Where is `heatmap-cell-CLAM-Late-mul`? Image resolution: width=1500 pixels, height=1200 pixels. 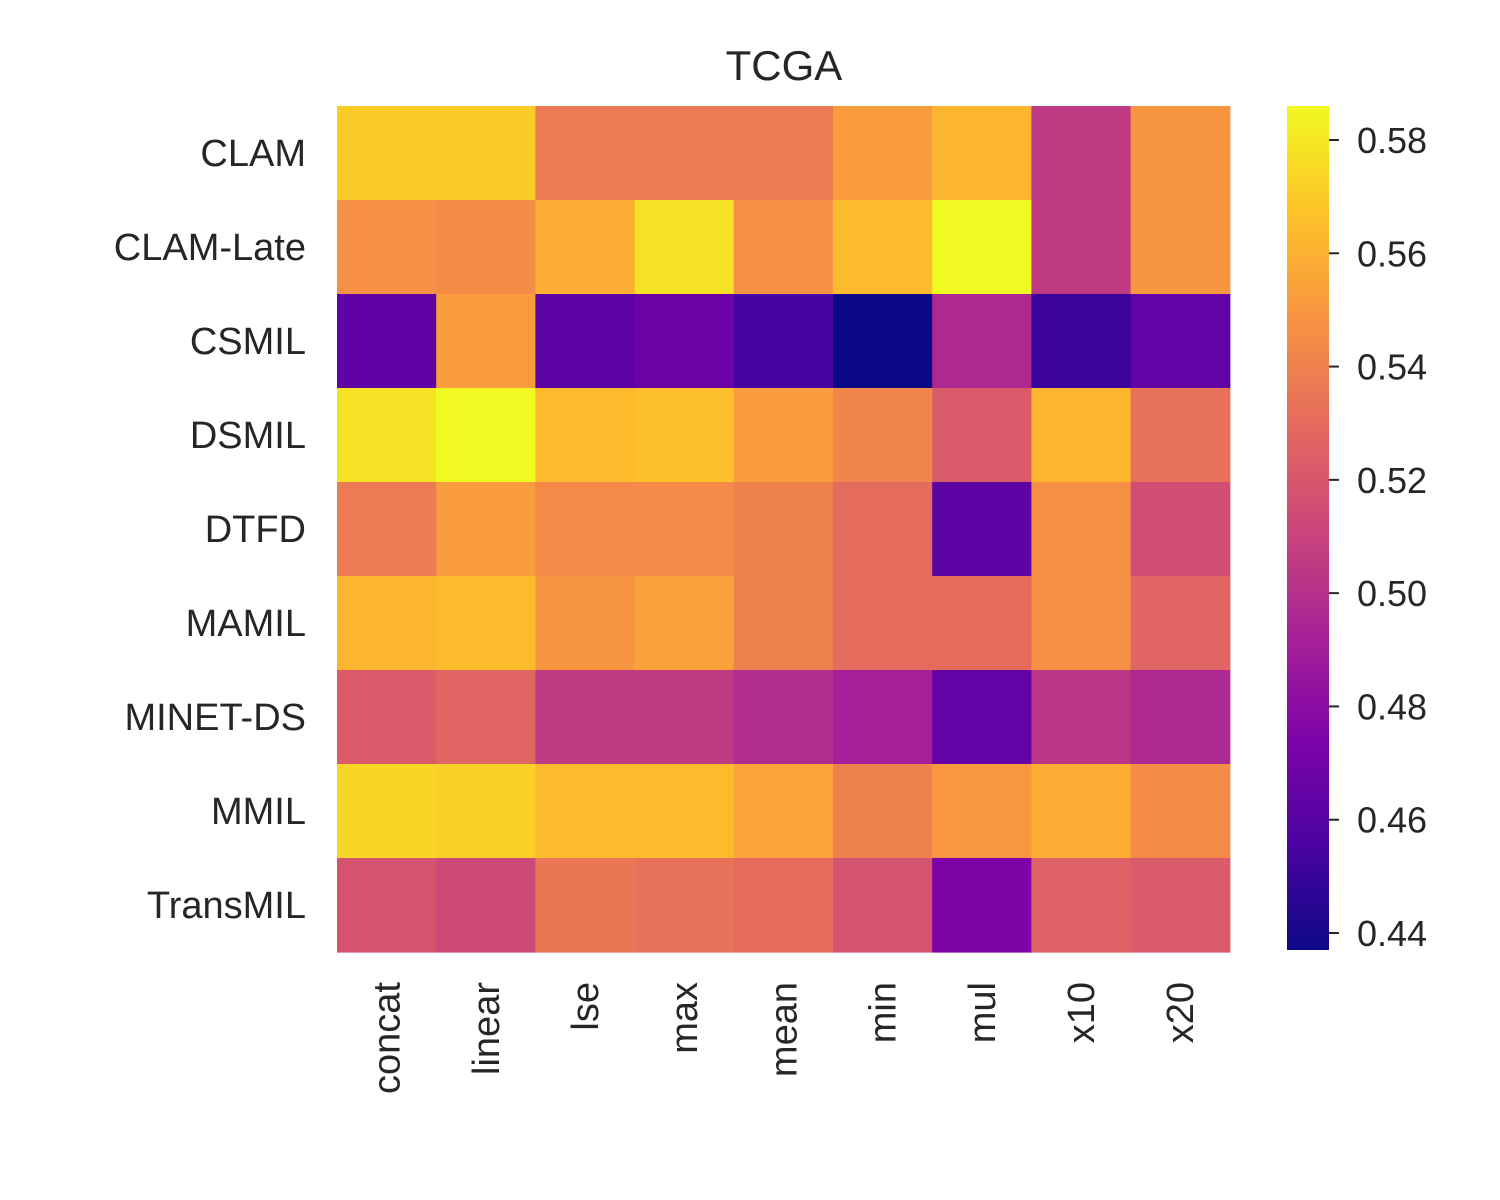 heatmap-cell-CLAM-Late-mul is located at coordinates (982, 247).